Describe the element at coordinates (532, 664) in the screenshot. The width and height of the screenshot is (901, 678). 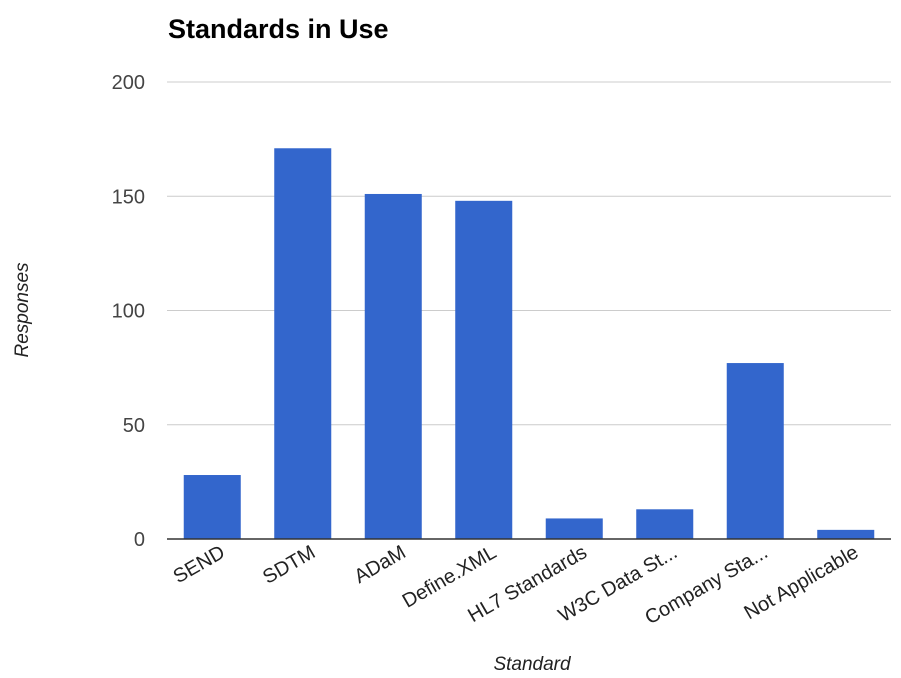
I see `x-axis-title: Standard` at that location.